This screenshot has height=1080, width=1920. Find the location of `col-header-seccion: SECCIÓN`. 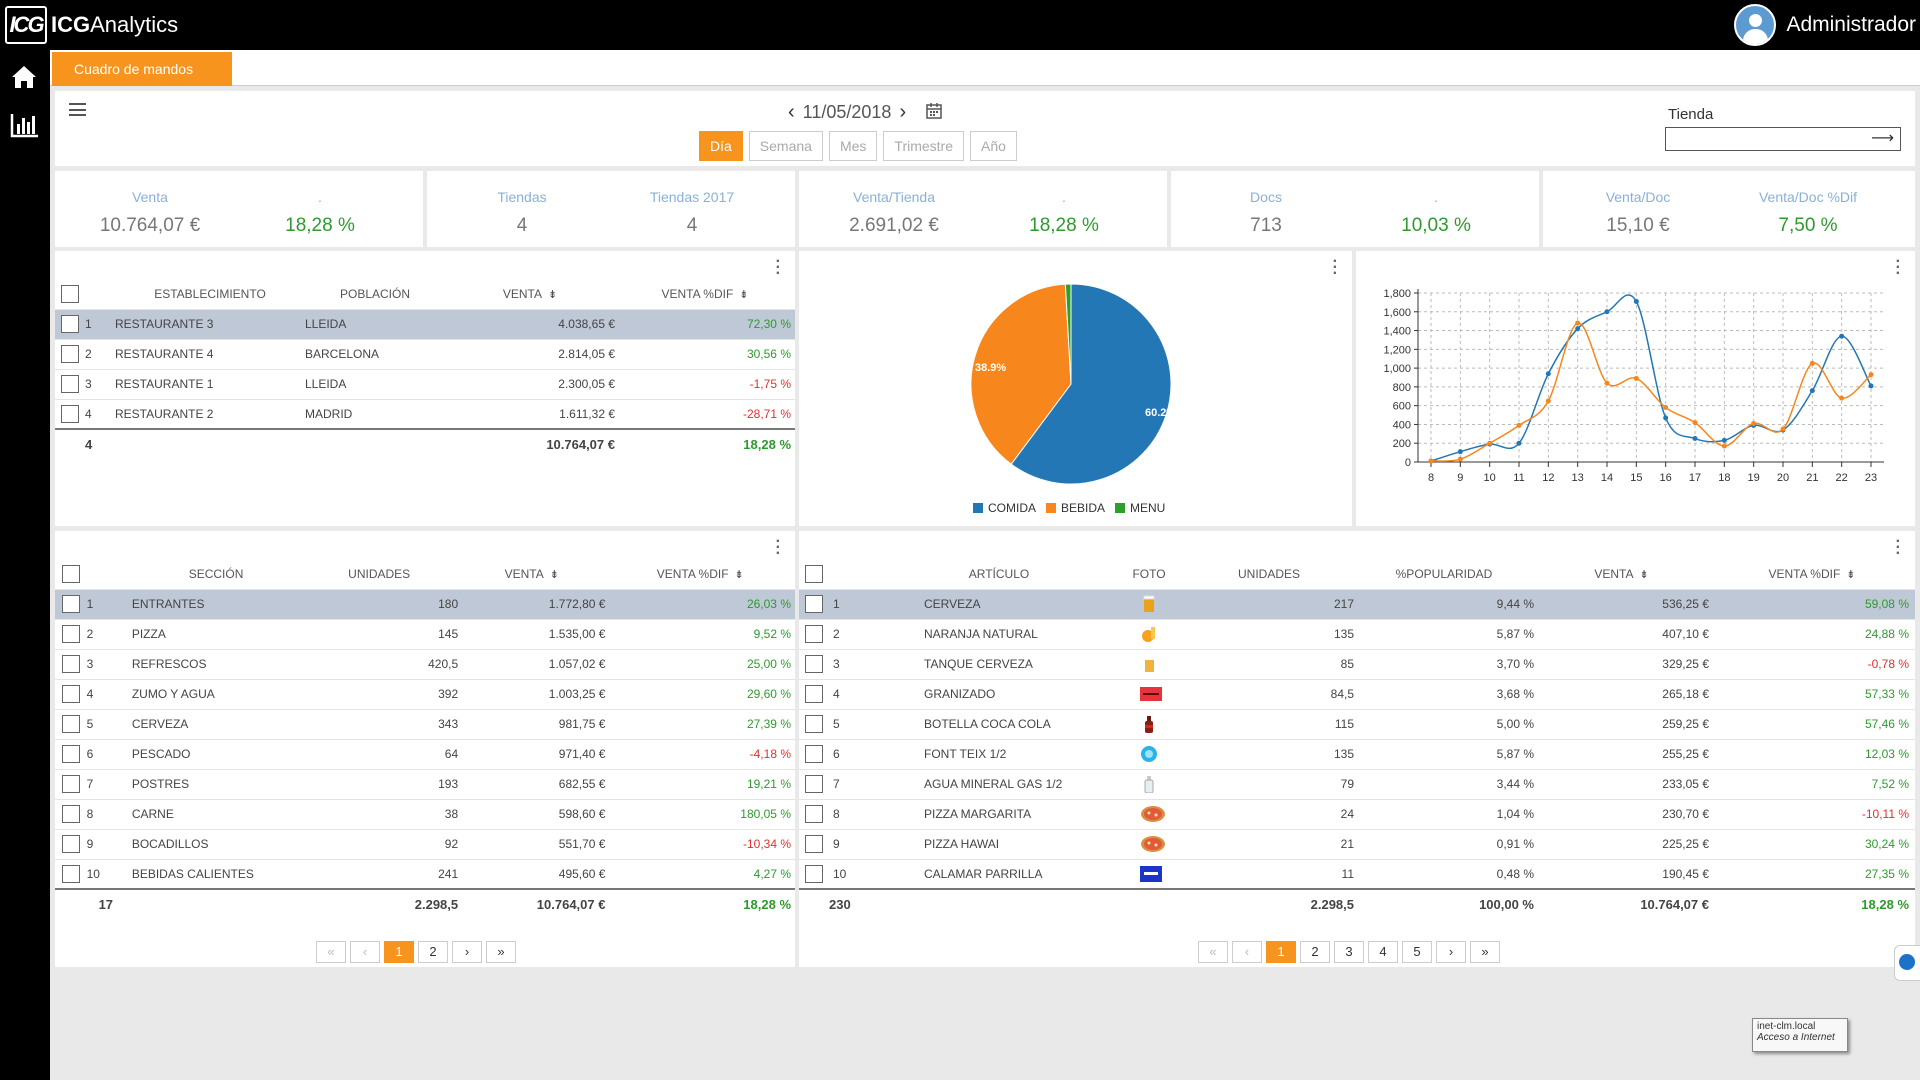

col-header-seccion: SECCIÓN is located at coordinates (216, 574).